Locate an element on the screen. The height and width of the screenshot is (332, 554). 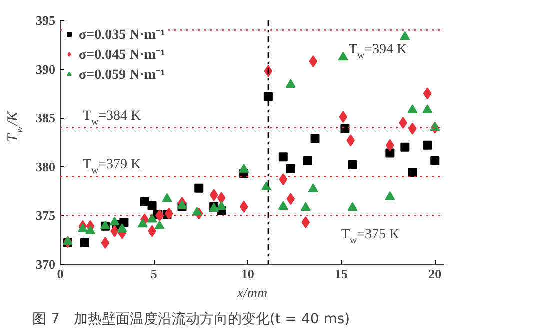
legend-label: σ=0.035 N·m⁻¹ is located at coordinates (122, 35).